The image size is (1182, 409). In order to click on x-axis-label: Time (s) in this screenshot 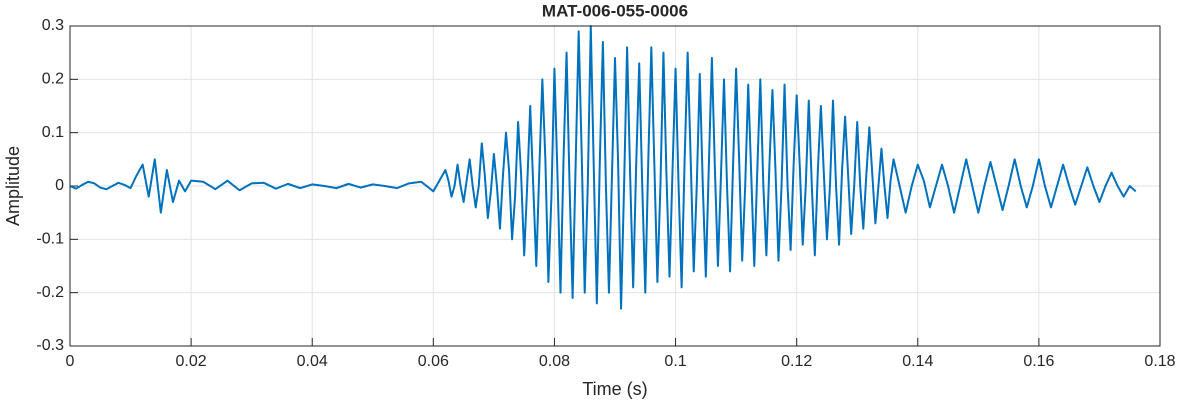, I will do `click(614, 389)`.